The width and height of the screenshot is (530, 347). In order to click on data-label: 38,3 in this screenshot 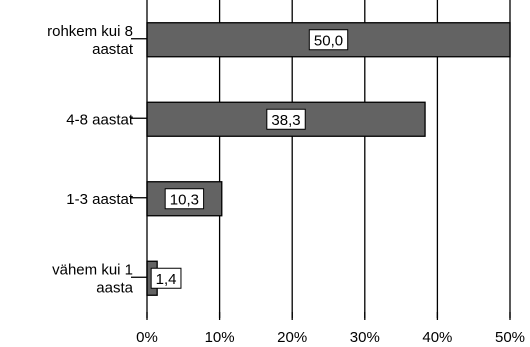, I will do `click(286, 119)`.